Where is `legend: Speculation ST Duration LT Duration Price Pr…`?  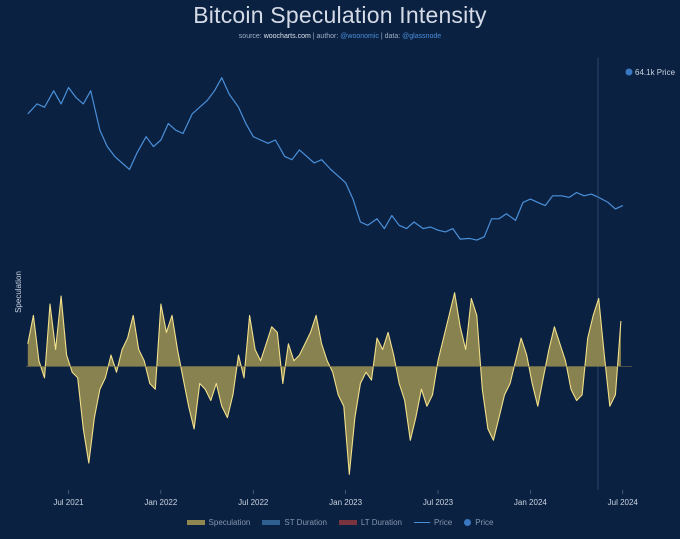 legend: Speculation ST Duration LT Duration Price Pr… is located at coordinates (340, 522).